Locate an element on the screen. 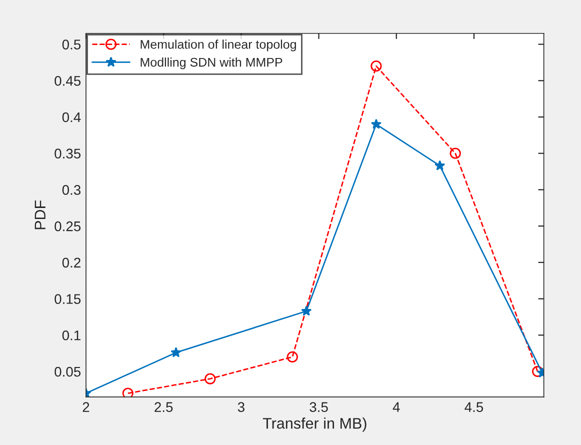  x-tick-label: 3 is located at coordinates (241, 407).